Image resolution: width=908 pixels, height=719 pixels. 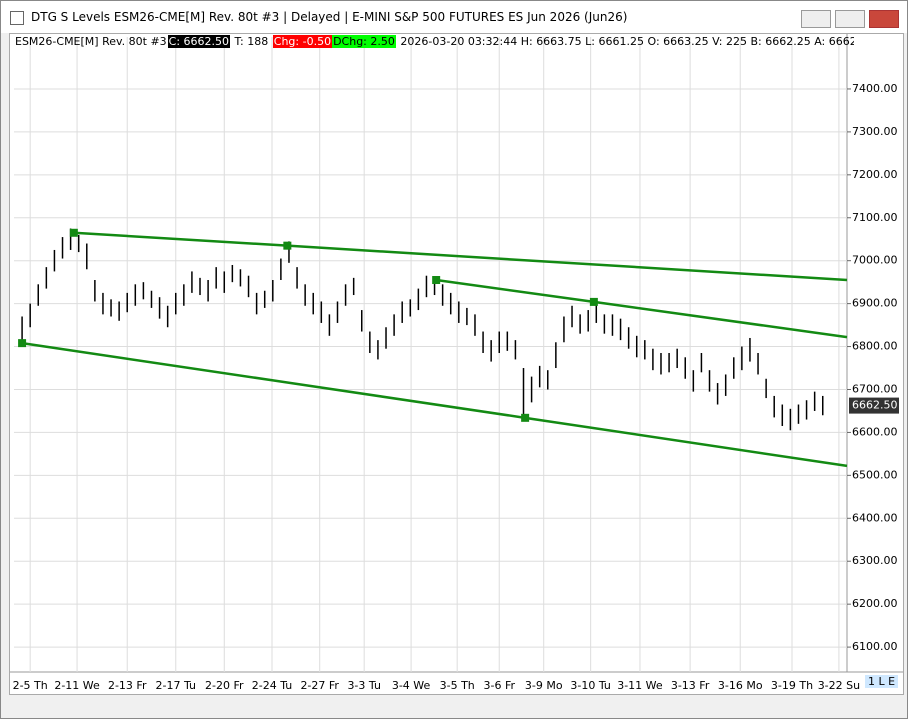 What do you see at coordinates (875, 346) in the screenshot?
I see `y-tick-label: 6800.00` at bounding box center [875, 346].